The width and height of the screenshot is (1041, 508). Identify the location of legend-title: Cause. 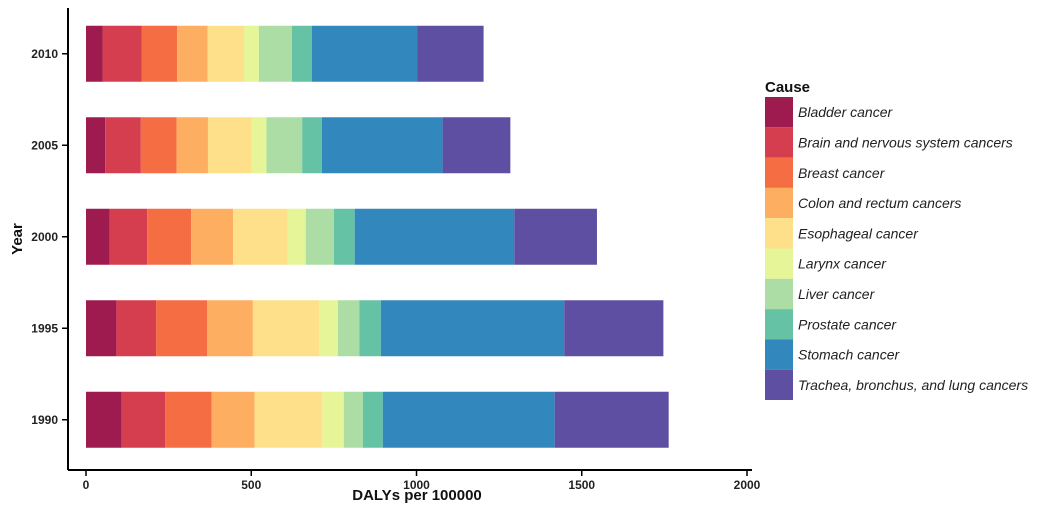
(787, 87).